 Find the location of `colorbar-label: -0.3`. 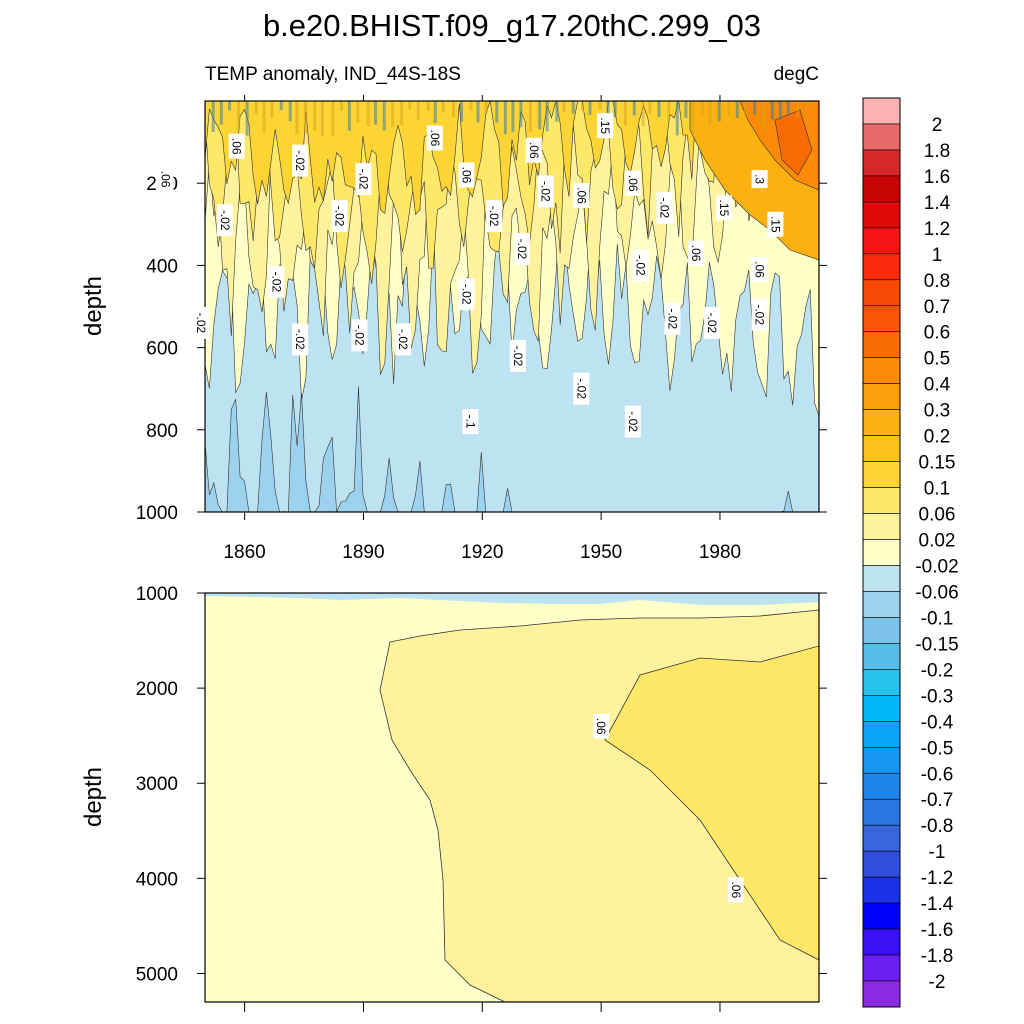

colorbar-label: -0.3 is located at coordinates (937, 696).